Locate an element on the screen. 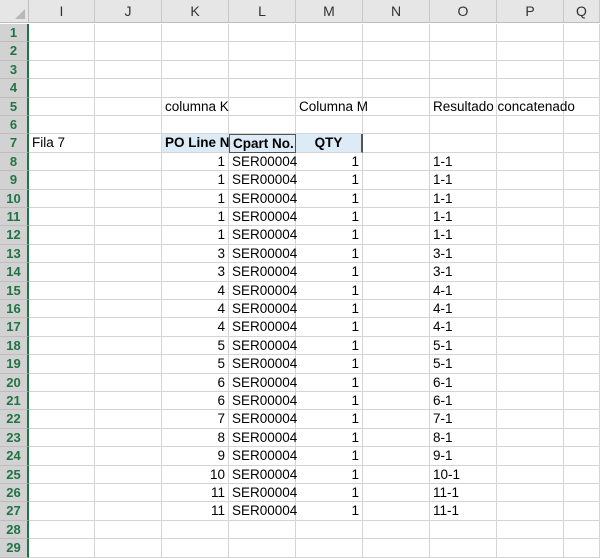 The width and height of the screenshot is (600, 558). cell-N12 is located at coordinates (396, 235).